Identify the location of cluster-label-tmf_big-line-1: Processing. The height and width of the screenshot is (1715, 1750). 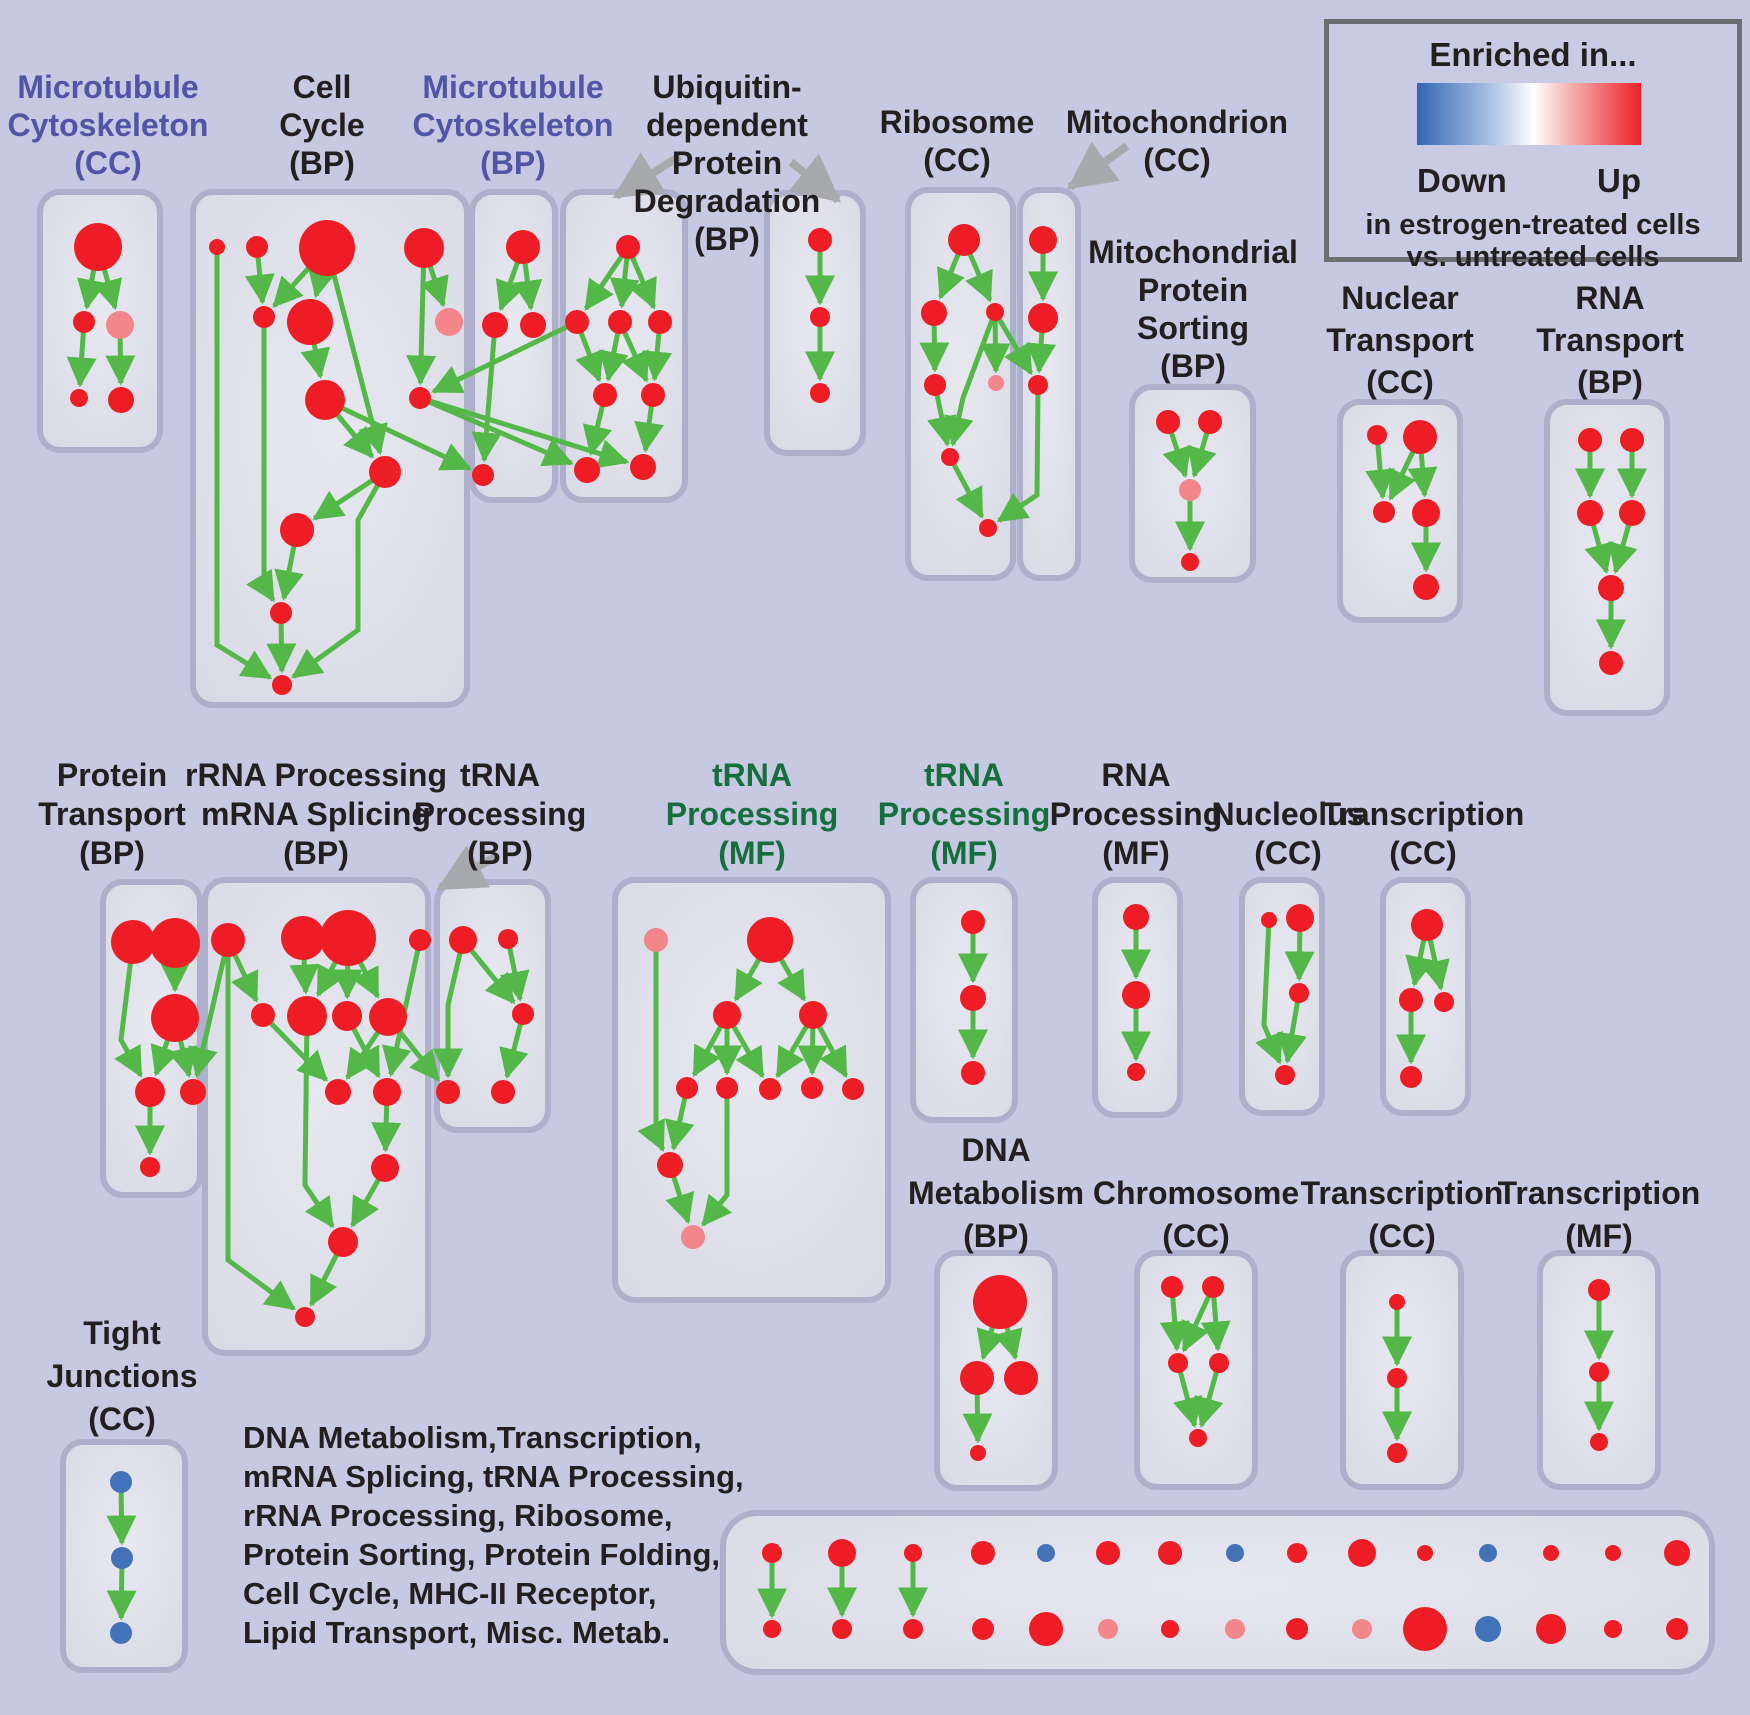
(752, 814).